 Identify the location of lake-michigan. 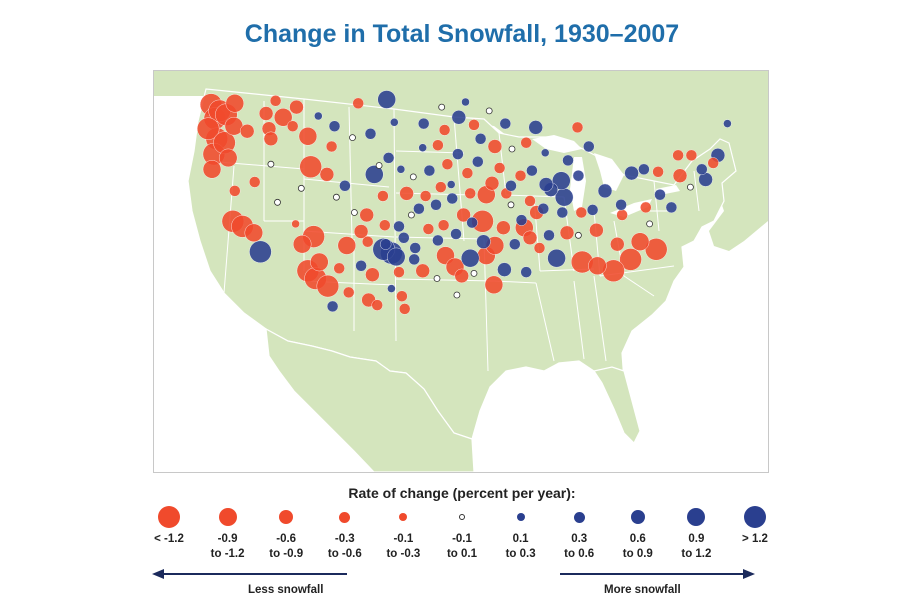
(578, 184).